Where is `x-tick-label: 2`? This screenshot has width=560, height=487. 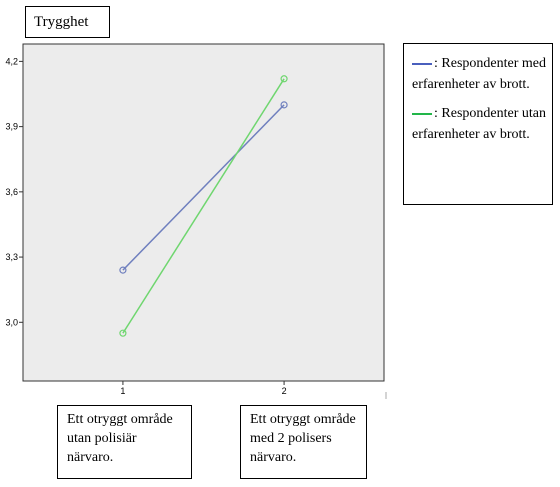
x-tick-label: 2 is located at coordinates (284, 391).